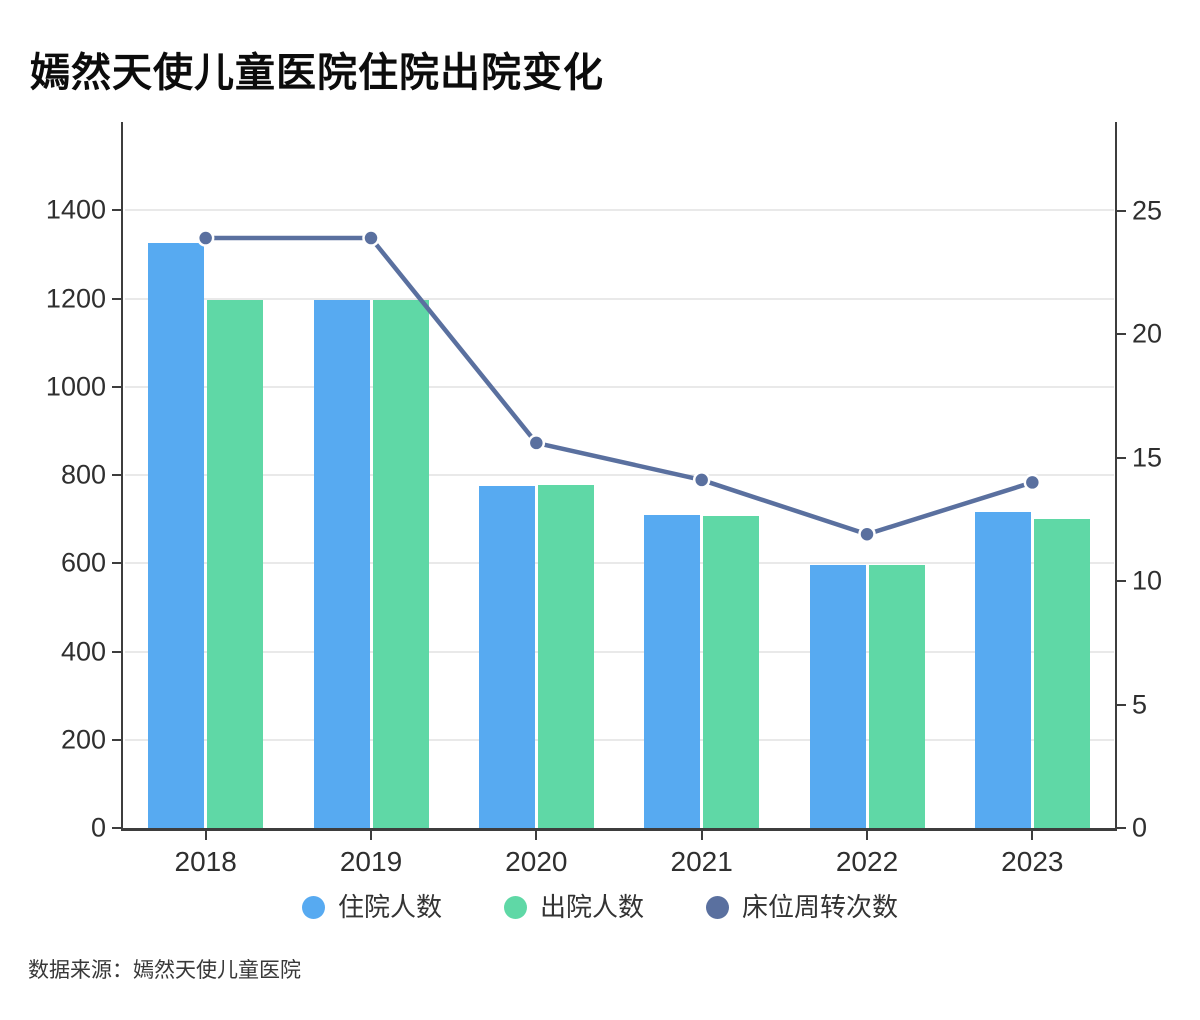  What do you see at coordinates (1147, 457) in the screenshot?
I see `y-axis-right-tick-label: 15` at bounding box center [1147, 457].